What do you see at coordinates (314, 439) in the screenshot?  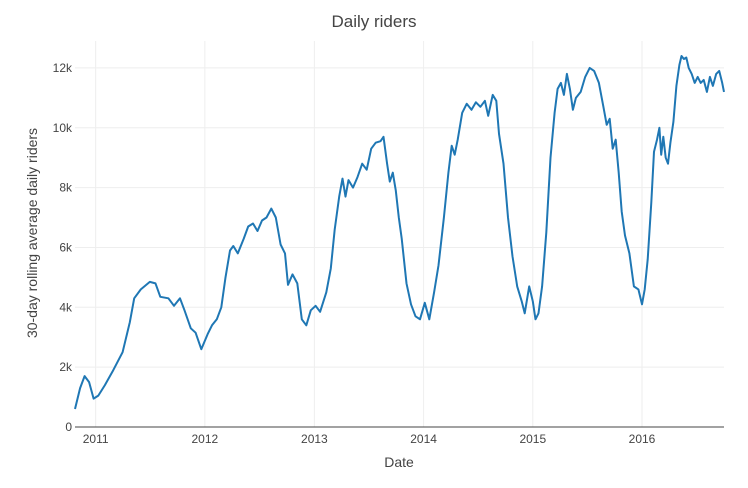 I see `x-tick-label: 2013` at bounding box center [314, 439].